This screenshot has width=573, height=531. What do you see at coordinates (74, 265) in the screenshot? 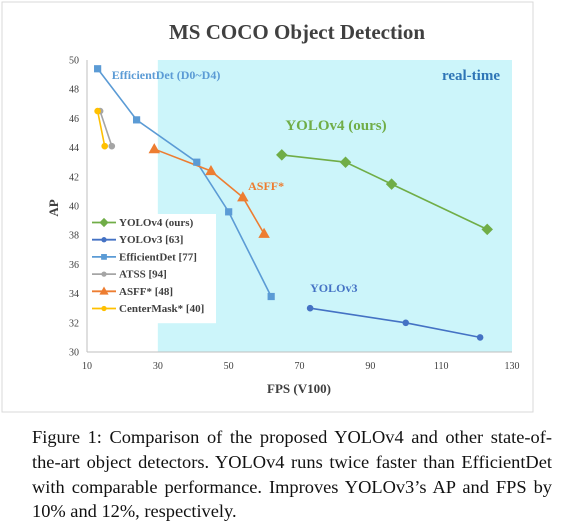
I see `y-tick-label: 36` at bounding box center [74, 265].